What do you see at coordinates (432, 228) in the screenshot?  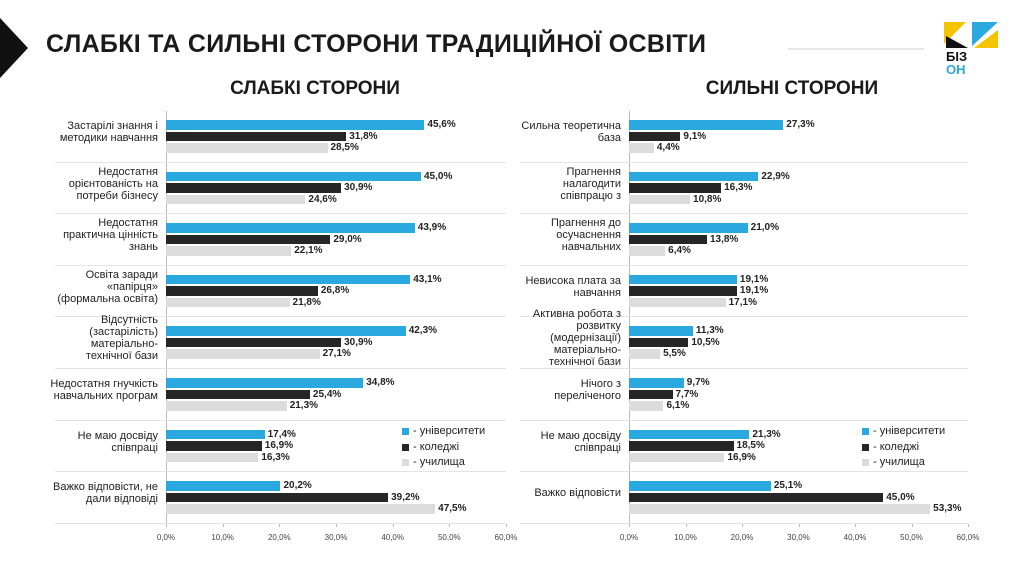 I see `value-label: 43,9%` at bounding box center [432, 228].